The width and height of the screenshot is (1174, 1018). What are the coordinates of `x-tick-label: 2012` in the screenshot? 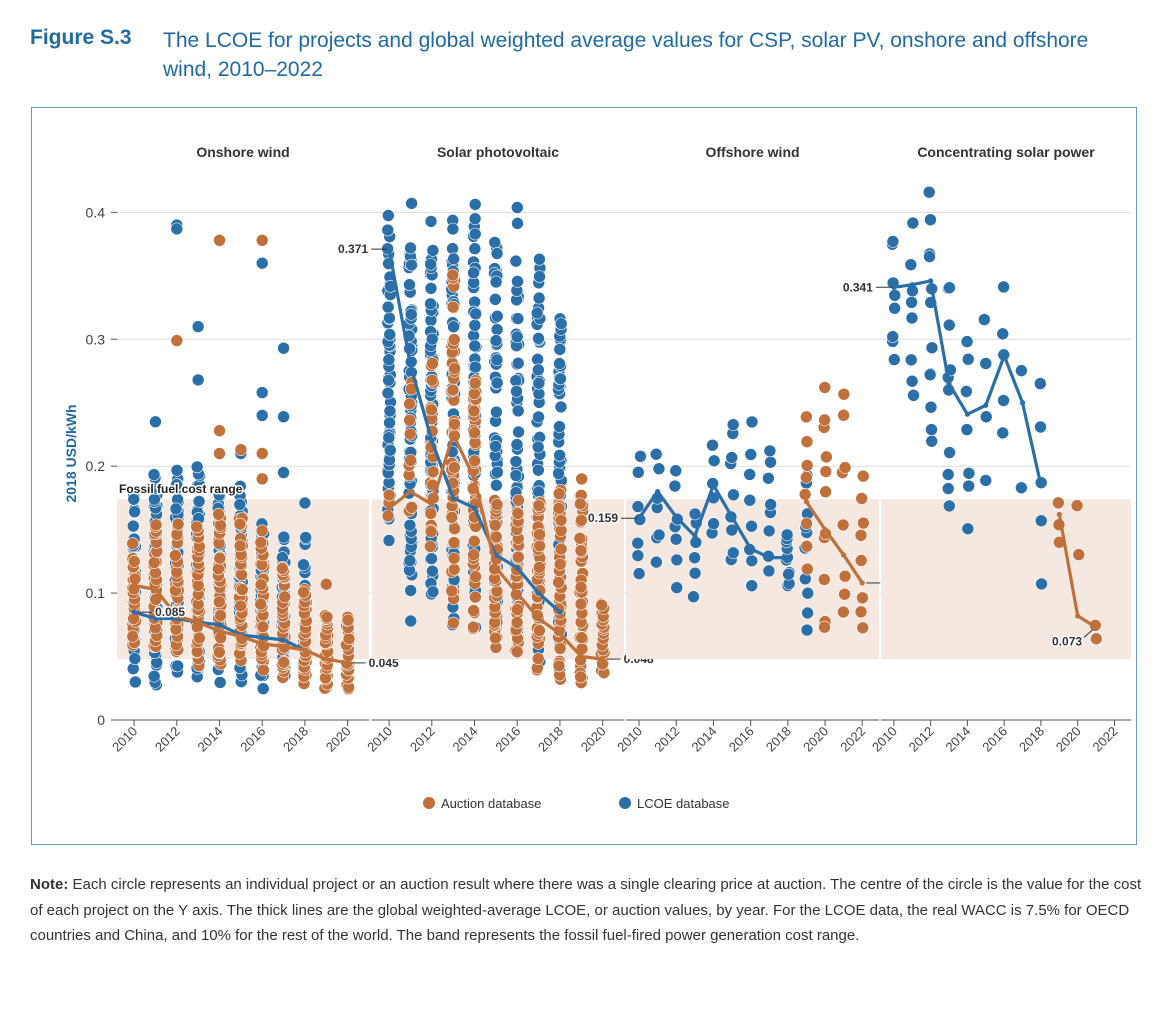 It's located at (422, 739).